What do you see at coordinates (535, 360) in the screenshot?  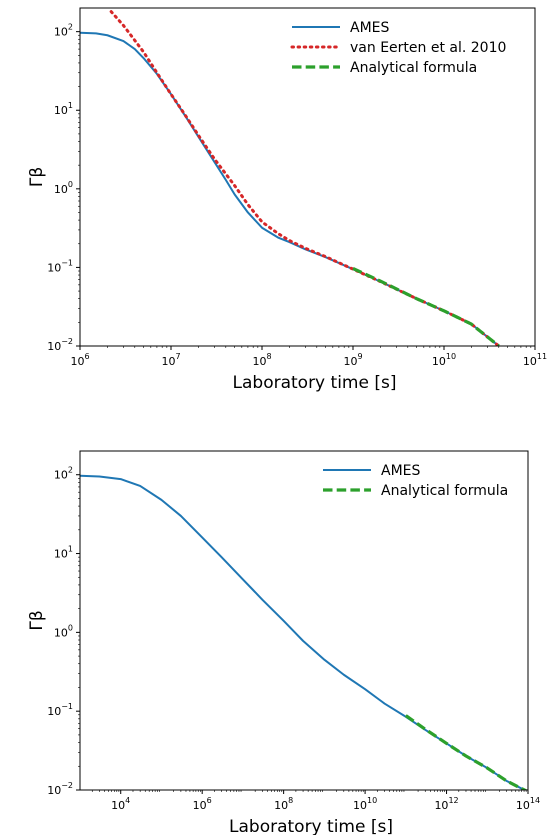 I see `x-tick-label: 10¹¹` at bounding box center [535, 360].